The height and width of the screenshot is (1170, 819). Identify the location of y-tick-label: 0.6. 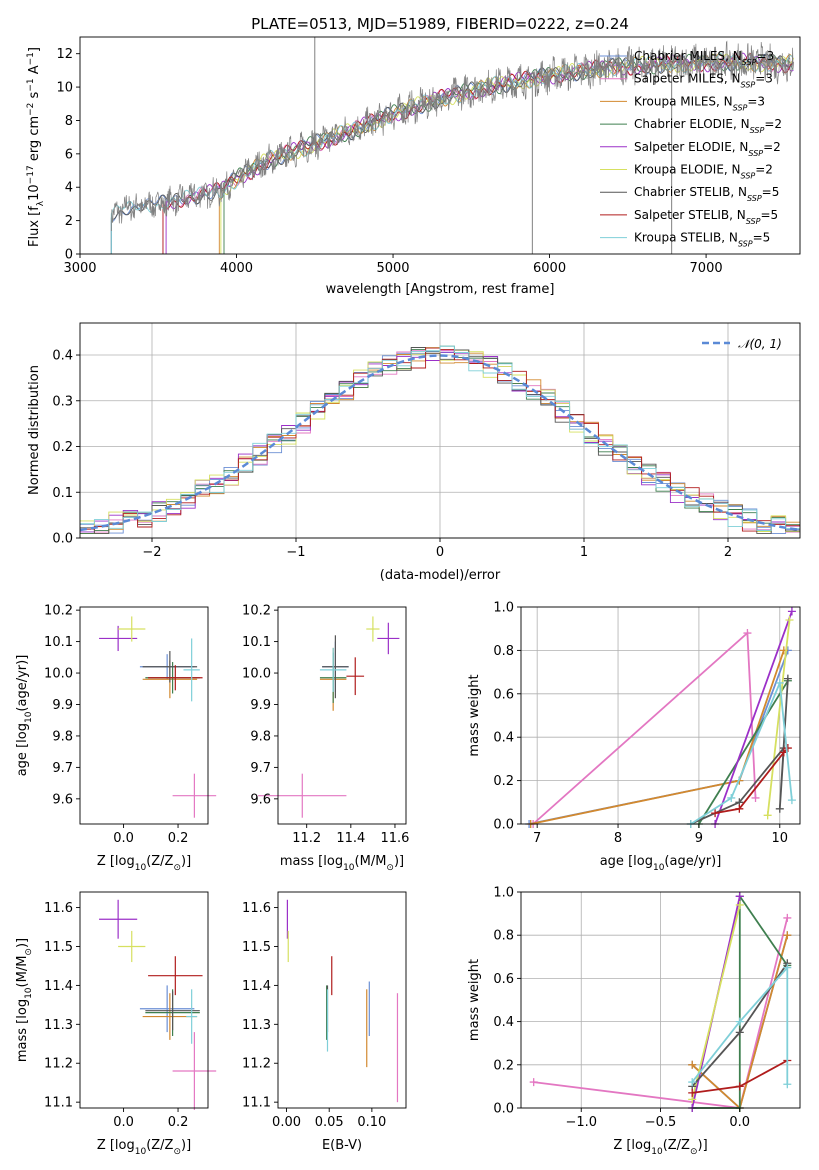
(503, 694).